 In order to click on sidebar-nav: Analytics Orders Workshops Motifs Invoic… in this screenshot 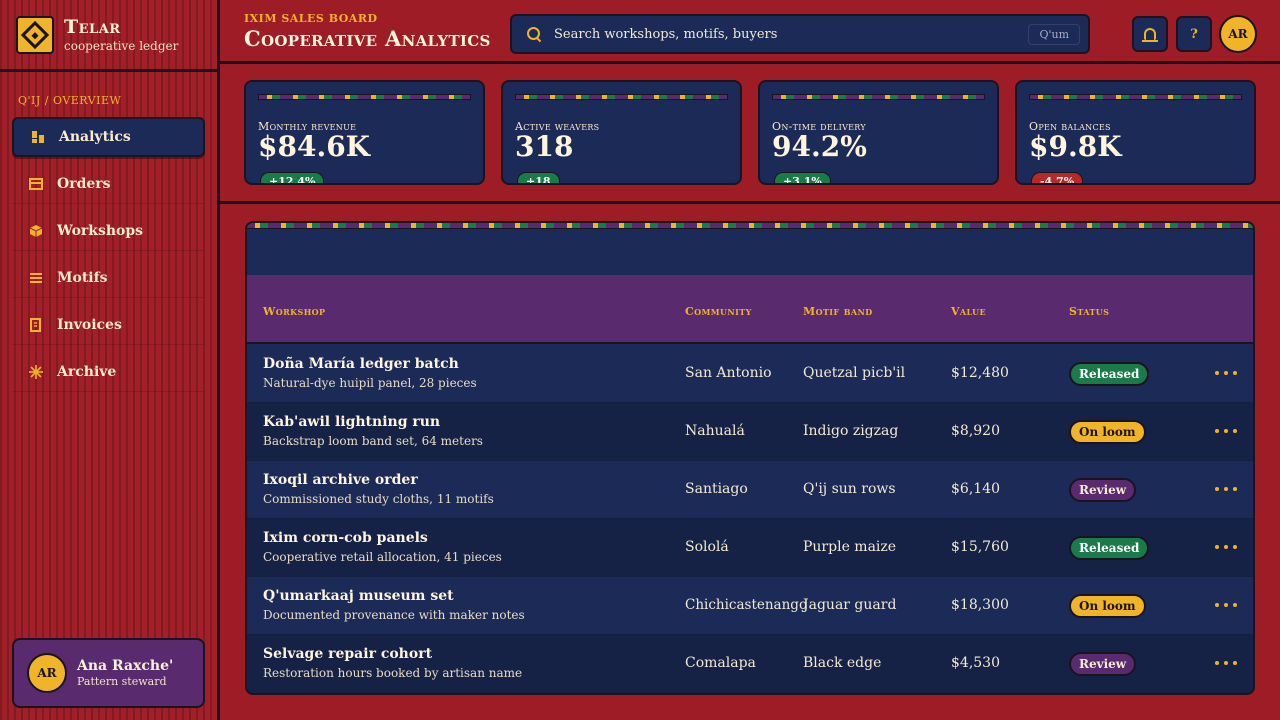, I will do `click(108, 258)`.